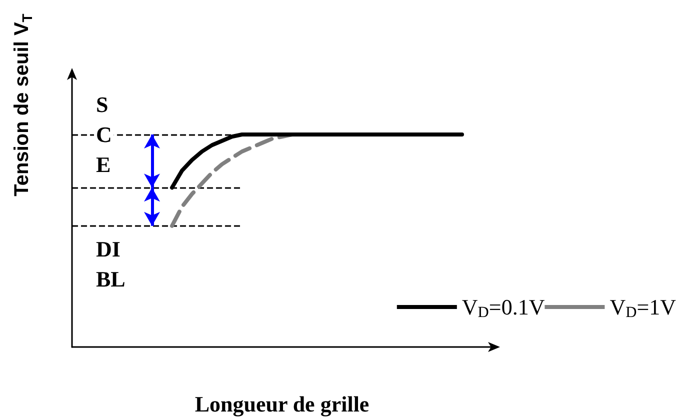  I want to click on x-axis-title: Longueur de grille, so click(282, 404).